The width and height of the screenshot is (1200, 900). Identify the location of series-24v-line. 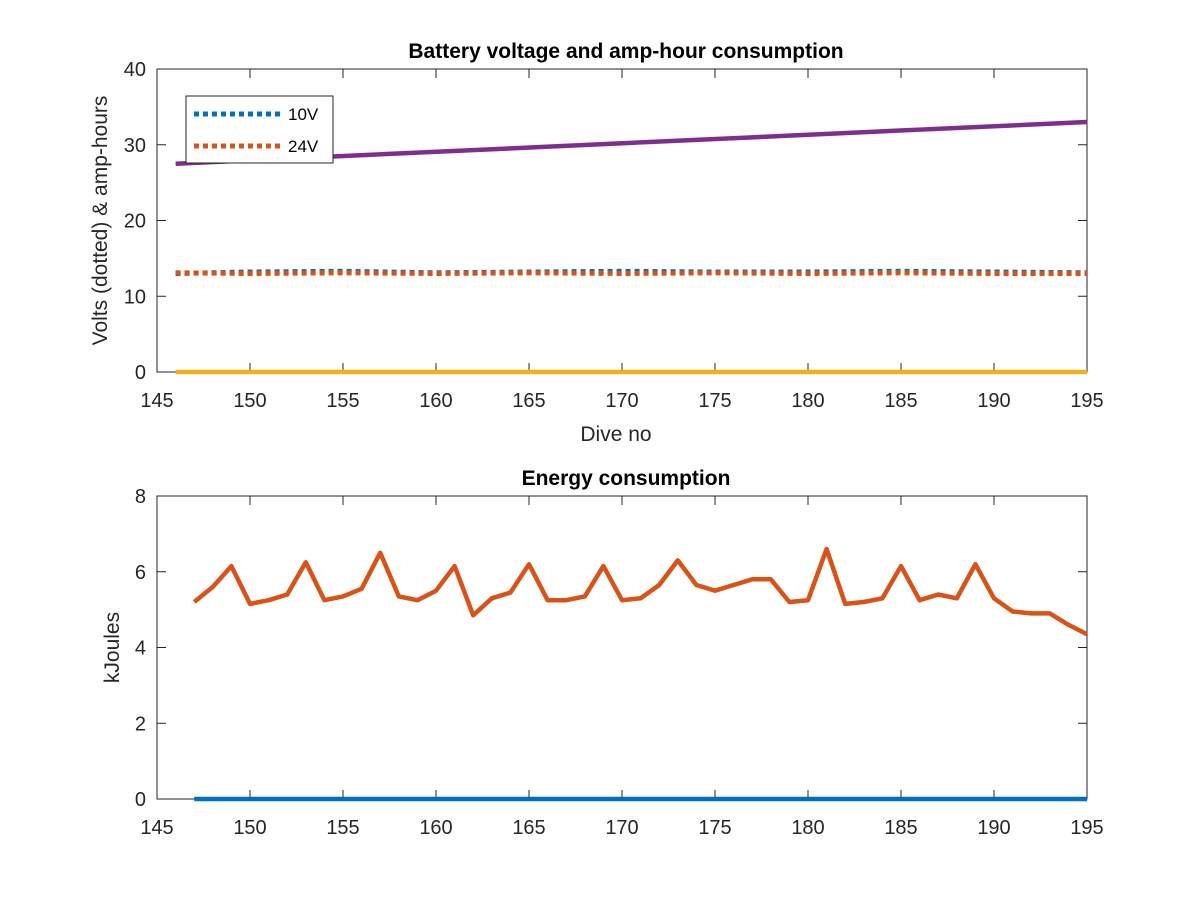
(631, 273).